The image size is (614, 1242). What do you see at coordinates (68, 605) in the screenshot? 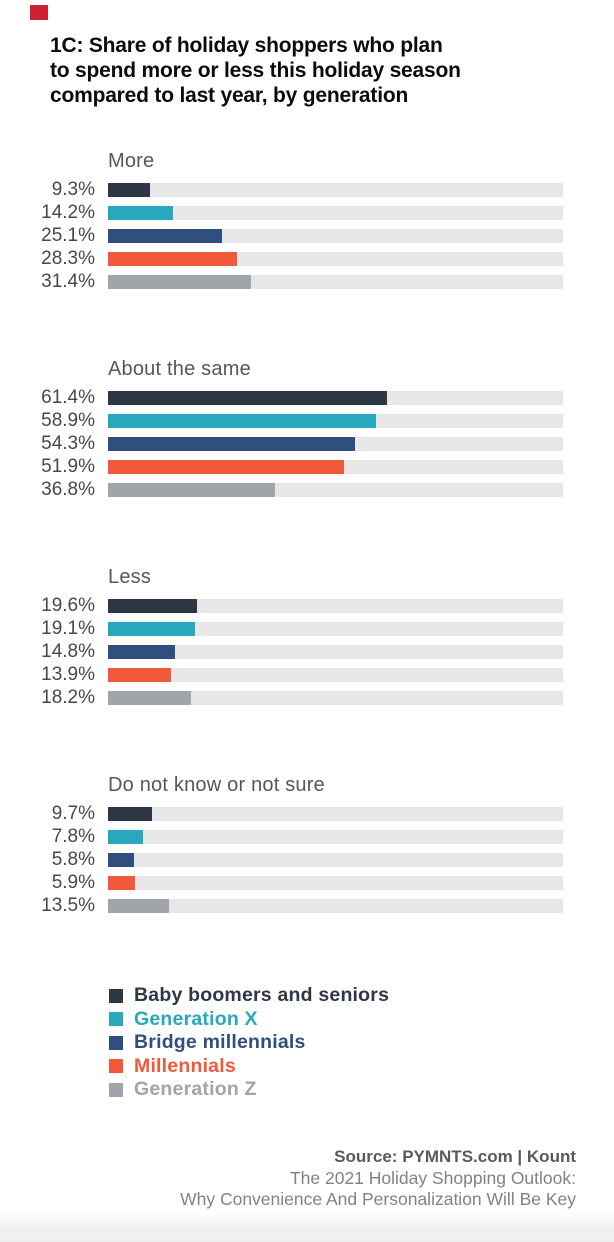
I see `value-label: 19.6%` at bounding box center [68, 605].